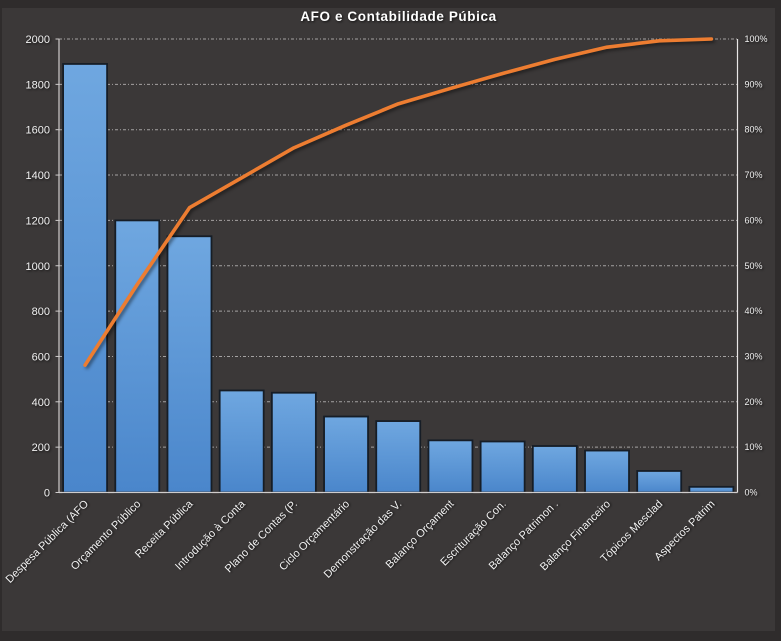 This screenshot has height=641, width=781. What do you see at coordinates (754, 175) in the screenshot?
I see `y2-axis-tick-label: 70%` at bounding box center [754, 175].